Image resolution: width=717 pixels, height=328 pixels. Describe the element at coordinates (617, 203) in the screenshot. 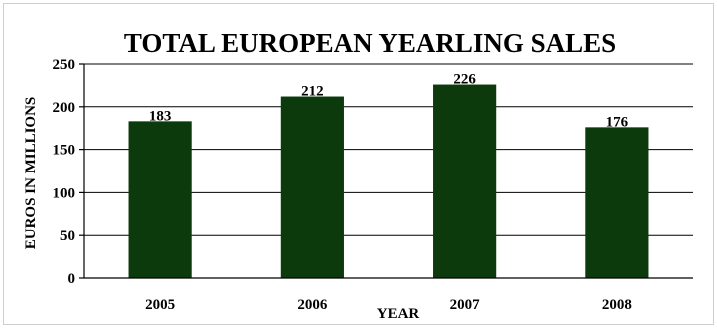

I see `bar-2008` at that location.